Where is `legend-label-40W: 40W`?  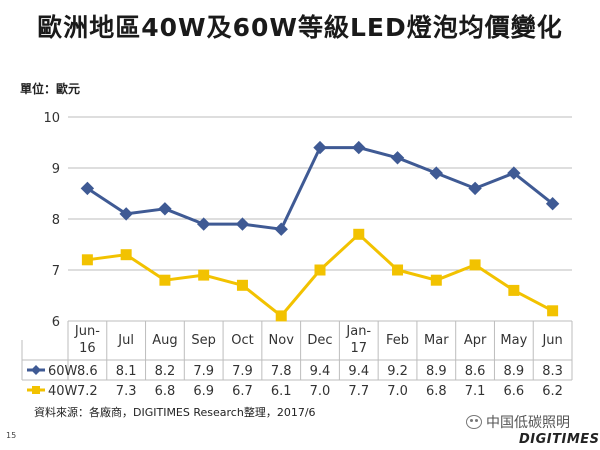
legend-label-40W: 40W is located at coordinates (63, 391).